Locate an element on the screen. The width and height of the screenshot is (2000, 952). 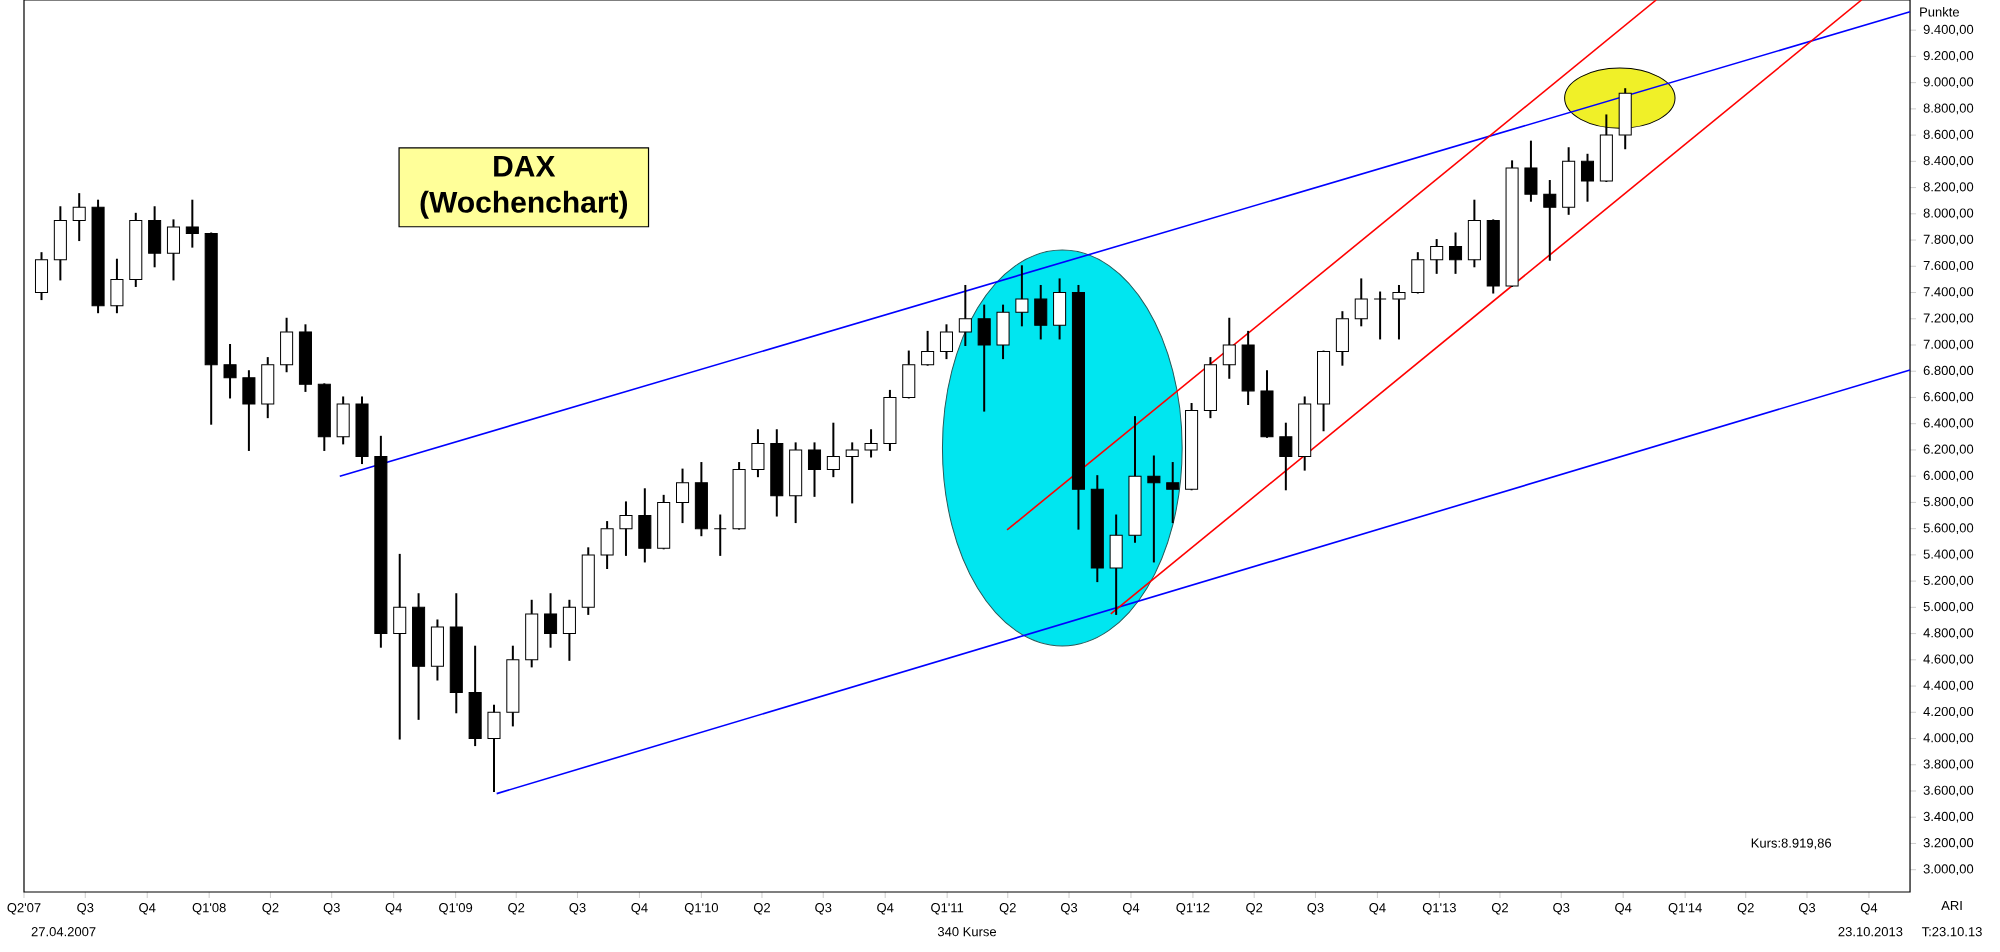
text: (Wochenchart) is located at coordinates (524, 204).